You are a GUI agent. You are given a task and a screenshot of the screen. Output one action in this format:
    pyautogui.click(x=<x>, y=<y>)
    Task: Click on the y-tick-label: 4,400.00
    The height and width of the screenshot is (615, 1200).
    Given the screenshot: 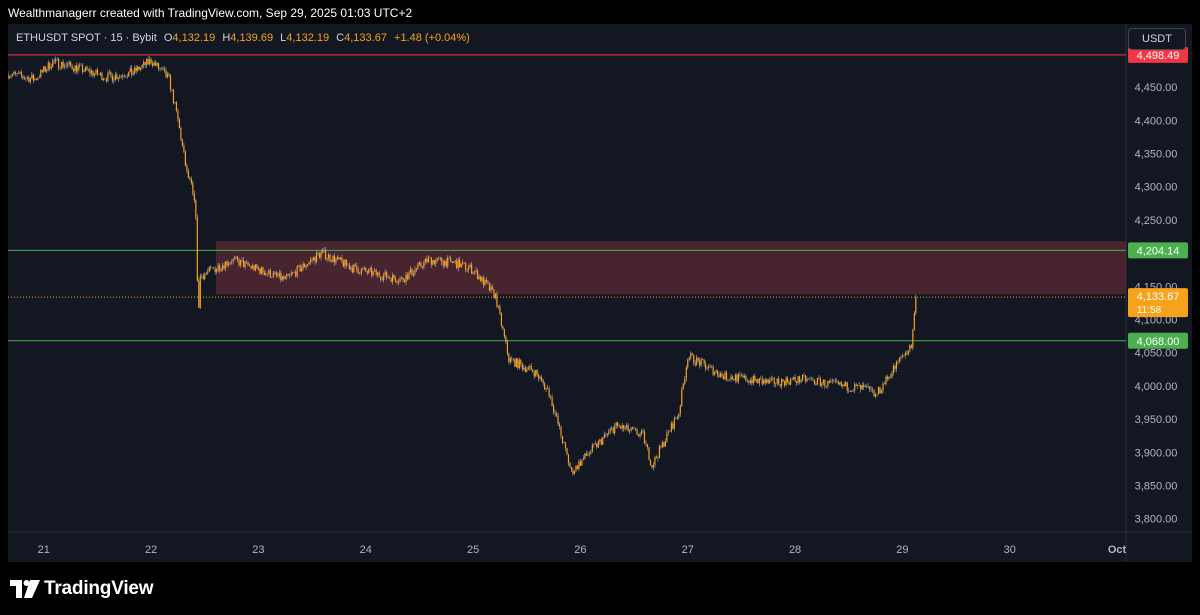 What is the action you would take?
    pyautogui.click(x=1156, y=121)
    